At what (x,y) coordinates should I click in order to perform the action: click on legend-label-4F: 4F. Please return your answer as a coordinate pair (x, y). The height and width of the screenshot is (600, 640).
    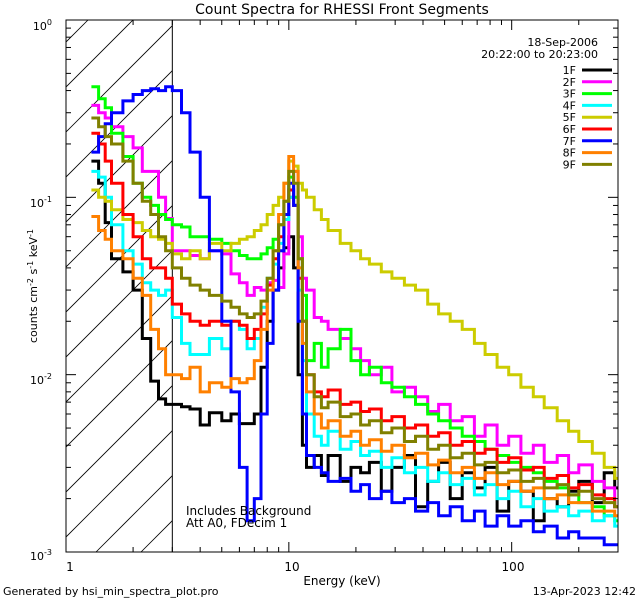
    Looking at the image, I should click on (569, 105).